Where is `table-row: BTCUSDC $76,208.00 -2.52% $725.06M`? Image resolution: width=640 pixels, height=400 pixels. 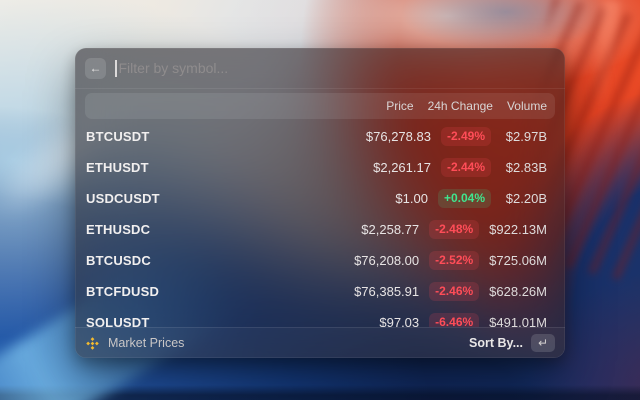 table-row: BTCUSDC $76,208.00 -2.52% $725.06M is located at coordinates (320, 260).